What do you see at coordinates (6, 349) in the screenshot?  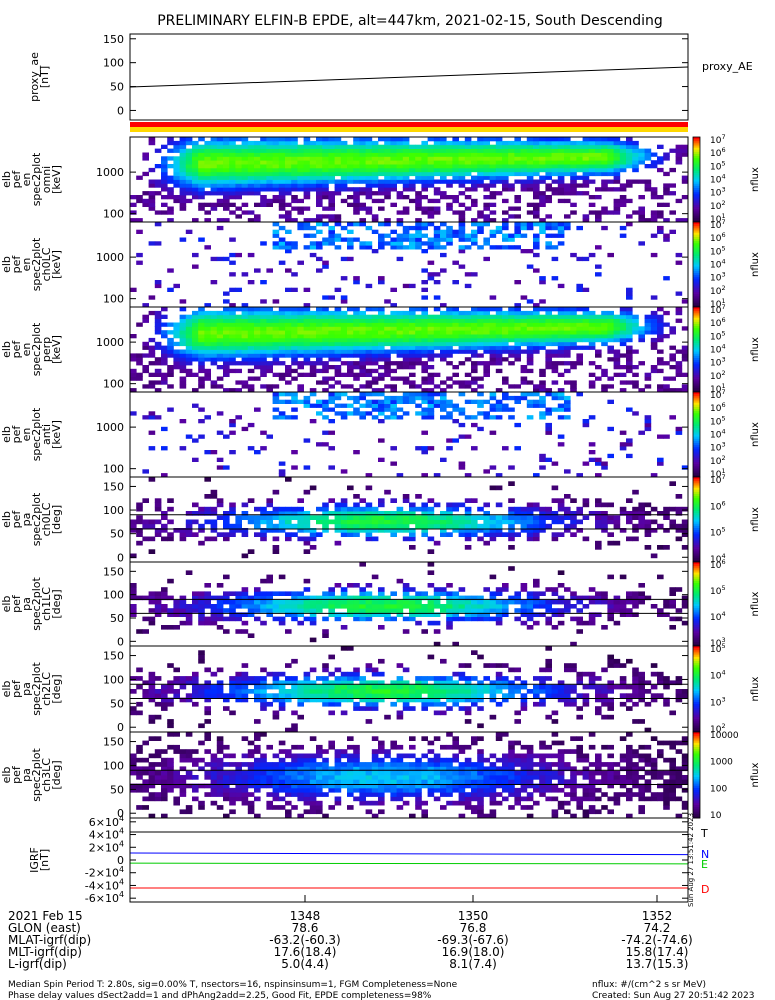 I see `y-label-line: elb` at bounding box center [6, 349].